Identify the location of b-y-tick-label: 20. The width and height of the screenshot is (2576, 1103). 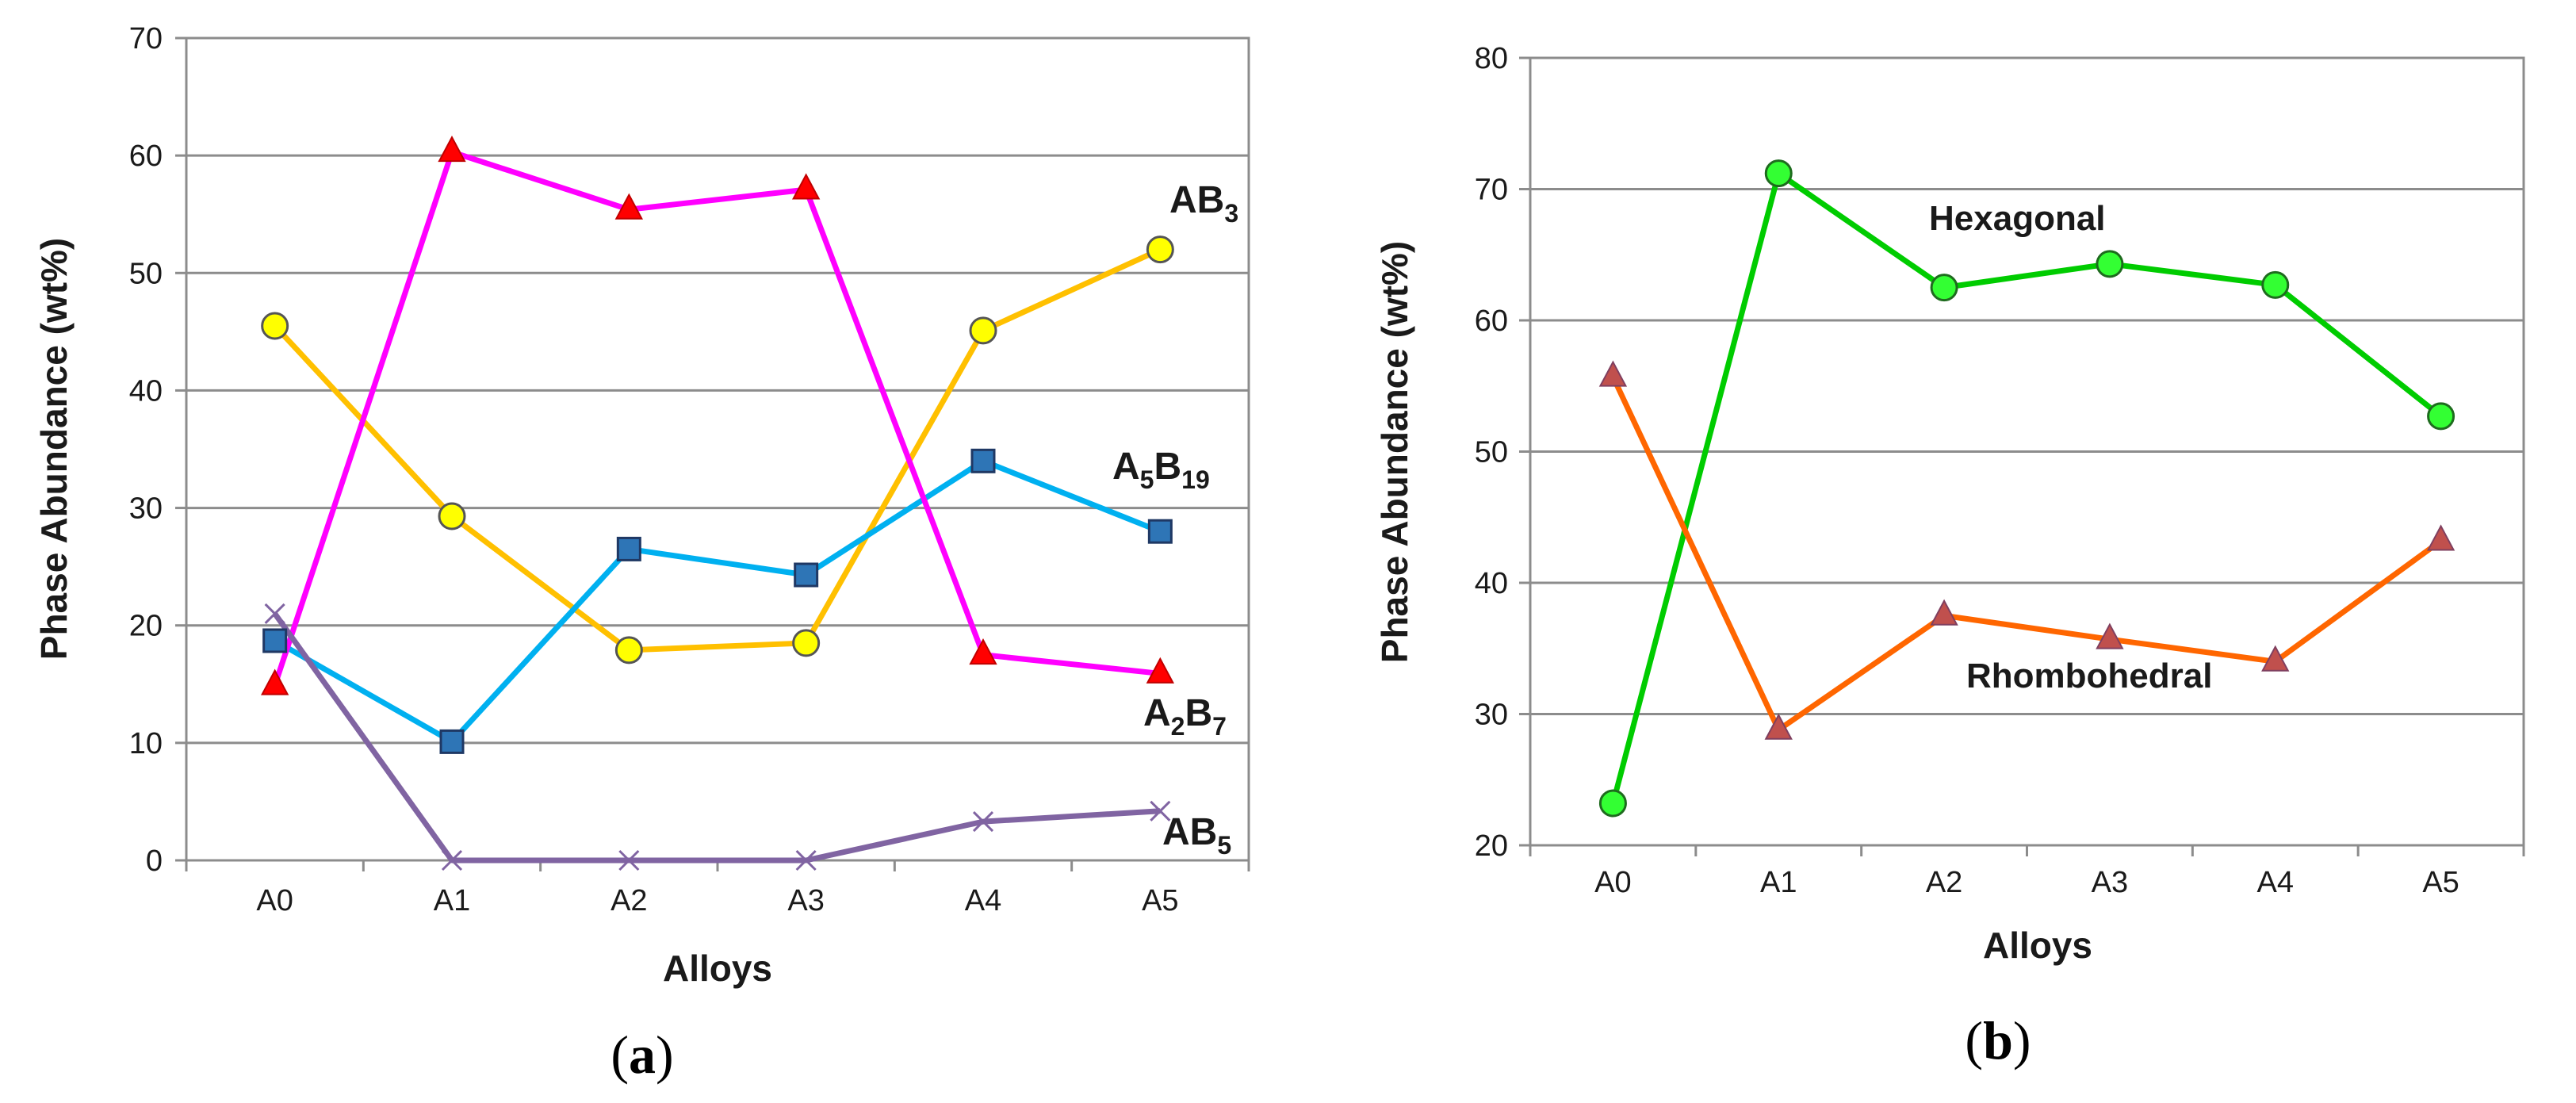
(1491, 846).